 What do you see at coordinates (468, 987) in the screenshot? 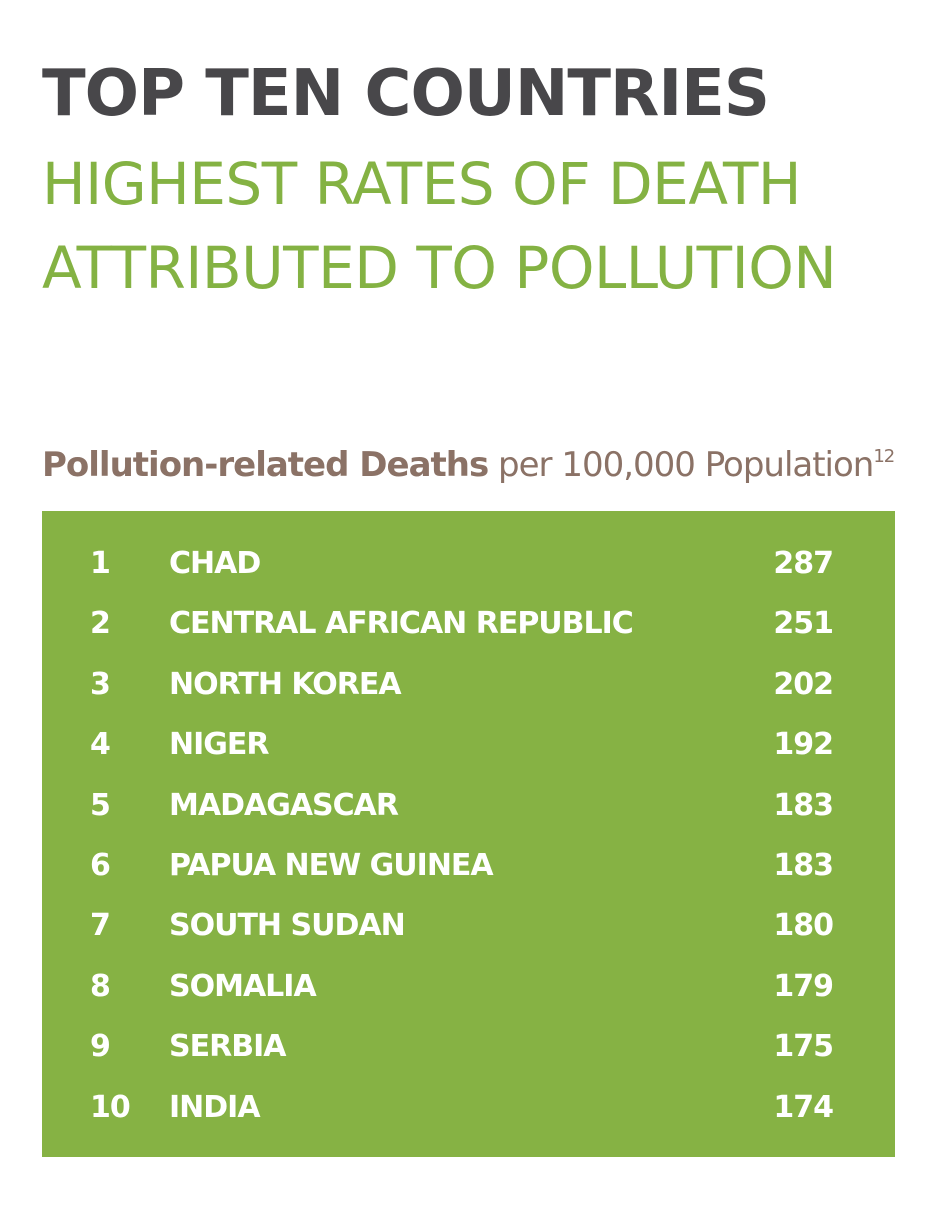
I see `table-row: 8 SOMALIA 179` at bounding box center [468, 987].